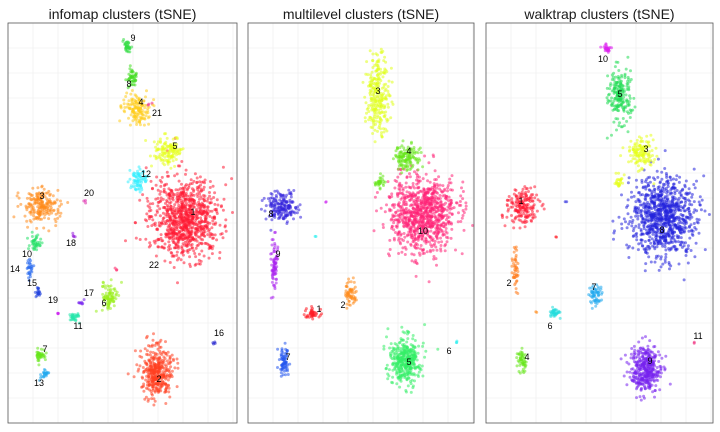 The height and width of the screenshot is (432, 720). Describe the element at coordinates (146, 174) in the screenshot. I see `cluster-label: 12` at that location.